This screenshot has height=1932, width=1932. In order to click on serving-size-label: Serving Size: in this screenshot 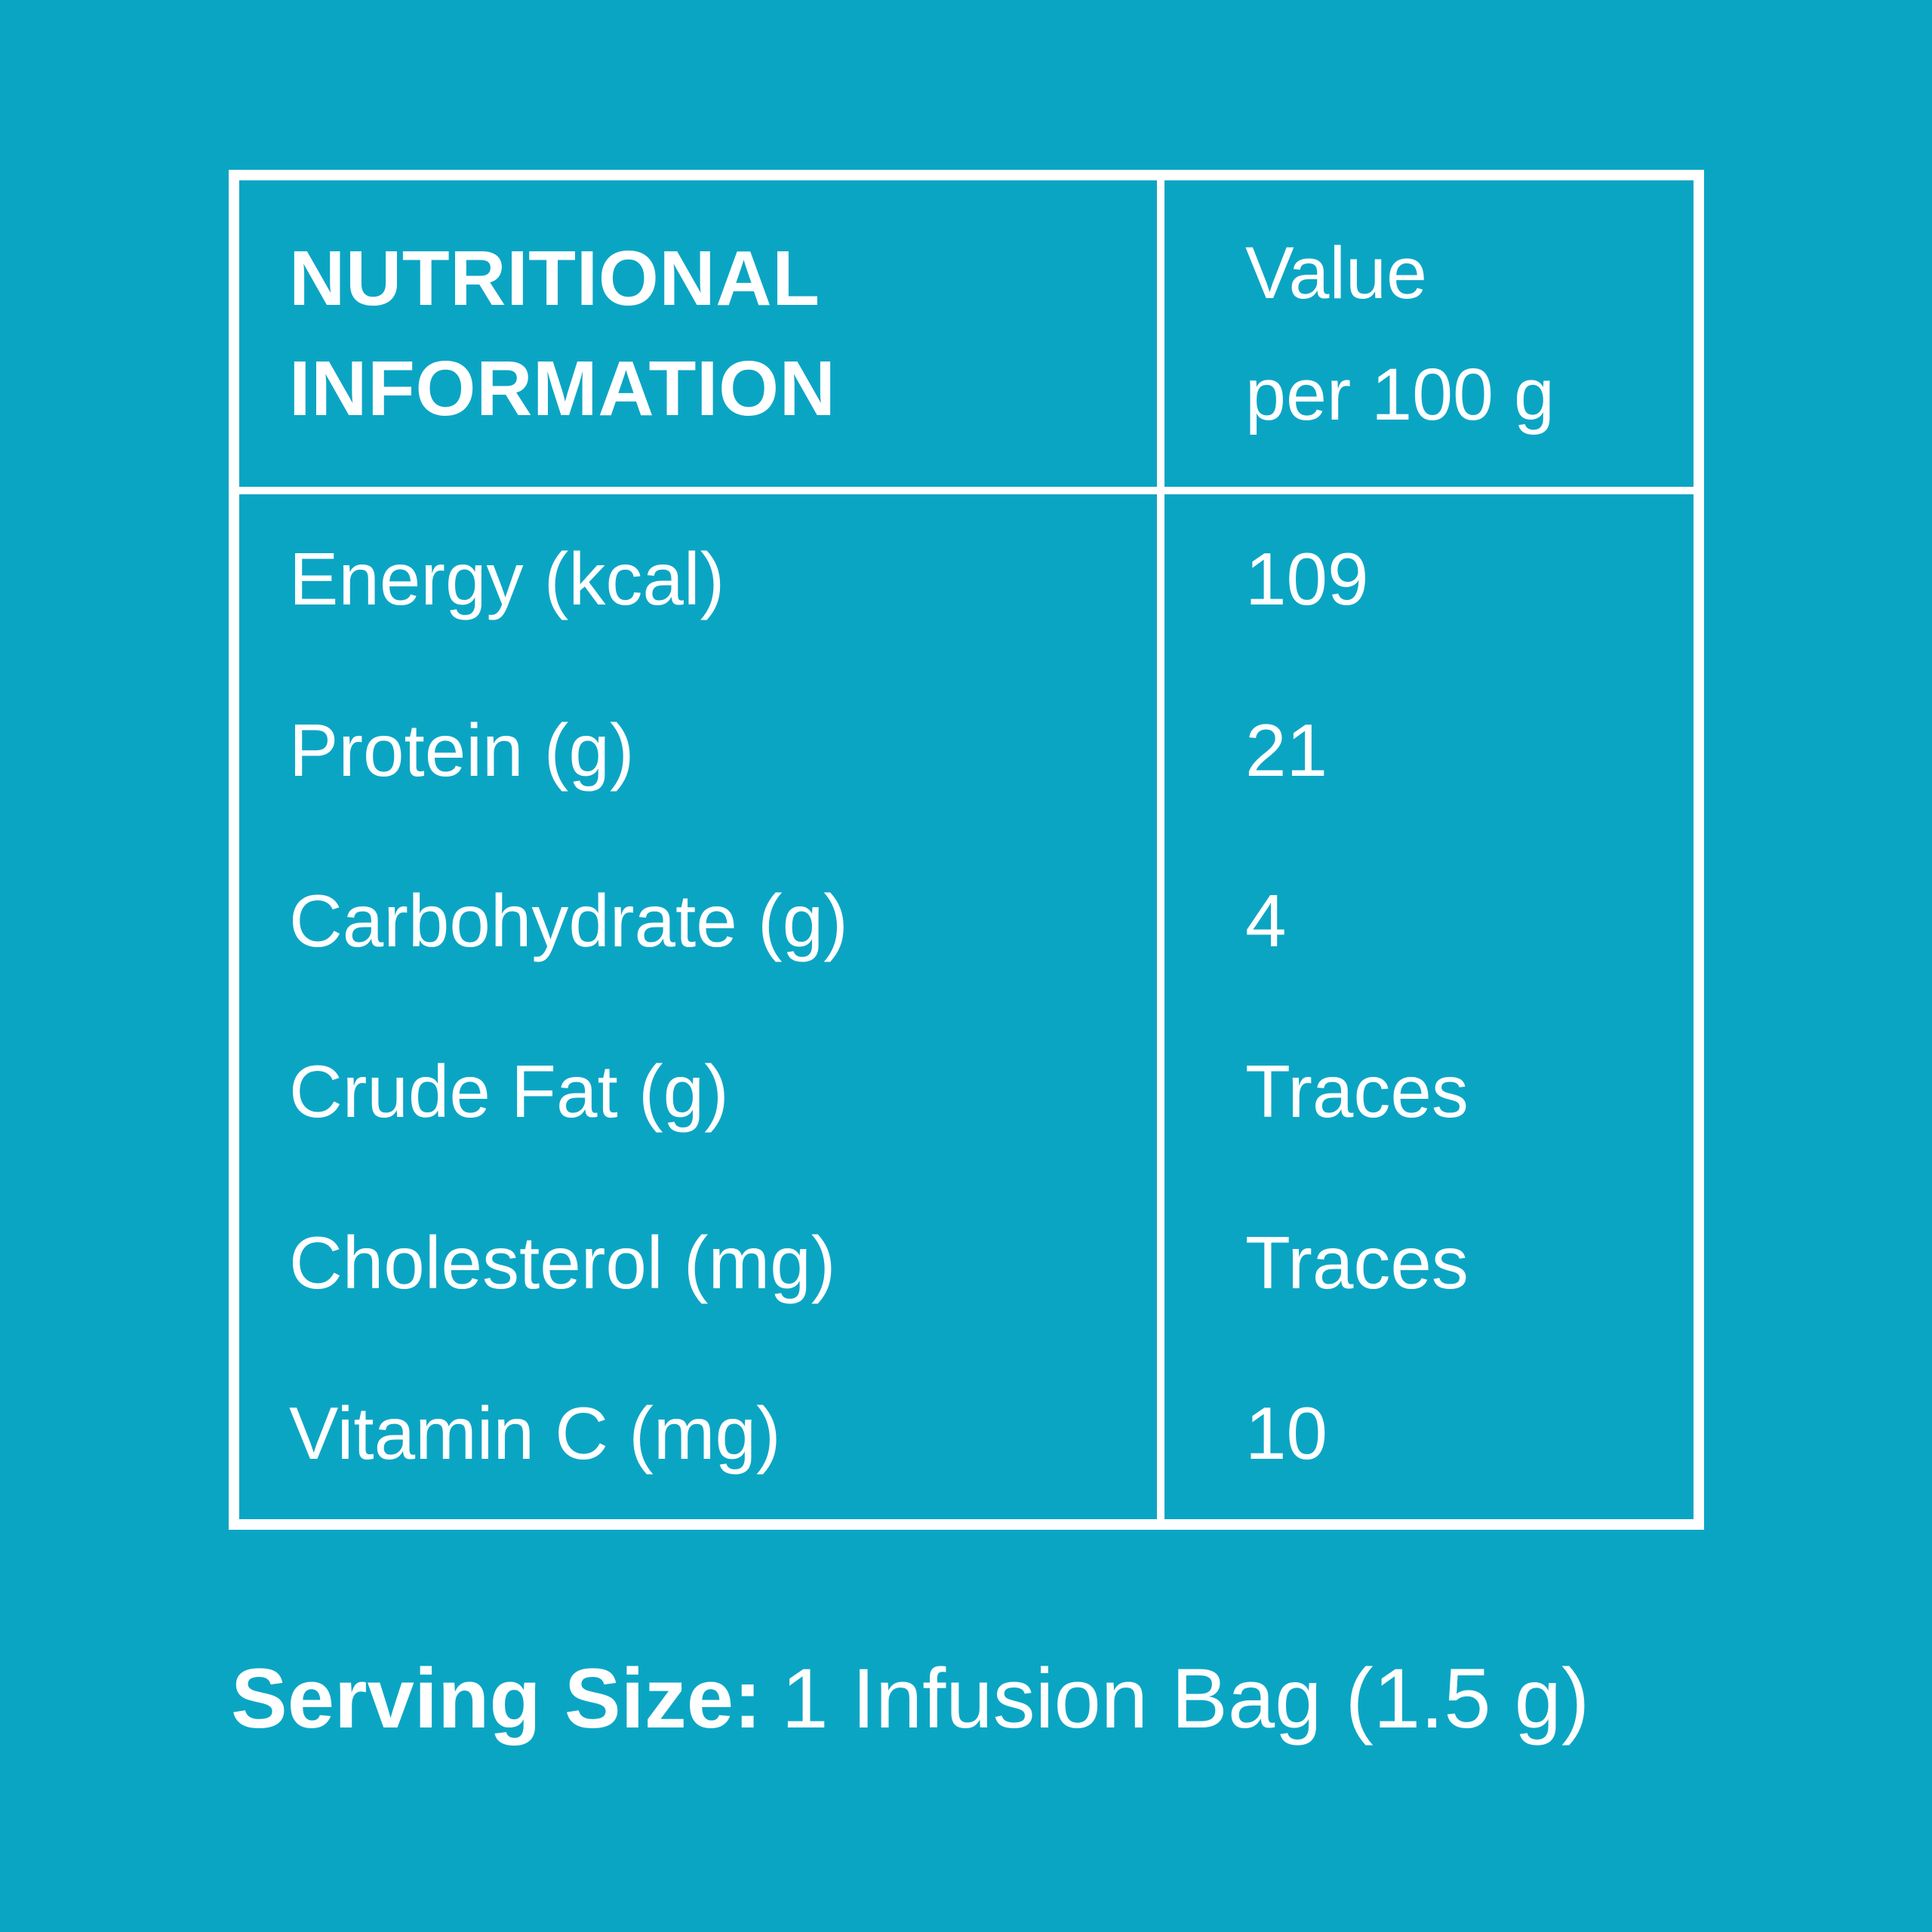, I will do `click(496, 1698)`.